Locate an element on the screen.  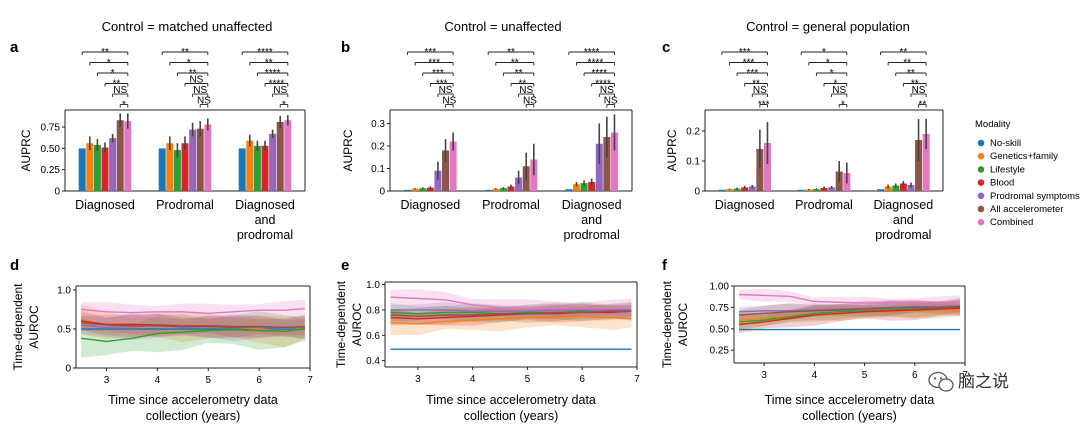
y-axis-label-line-2: AUROC is located at coordinates (683, 325).